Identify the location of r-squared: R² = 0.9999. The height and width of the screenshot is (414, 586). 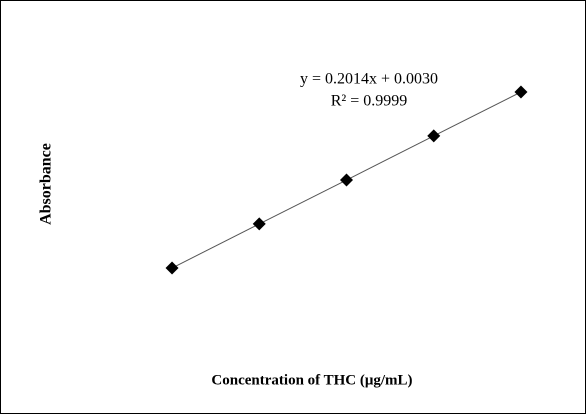
(369, 101).